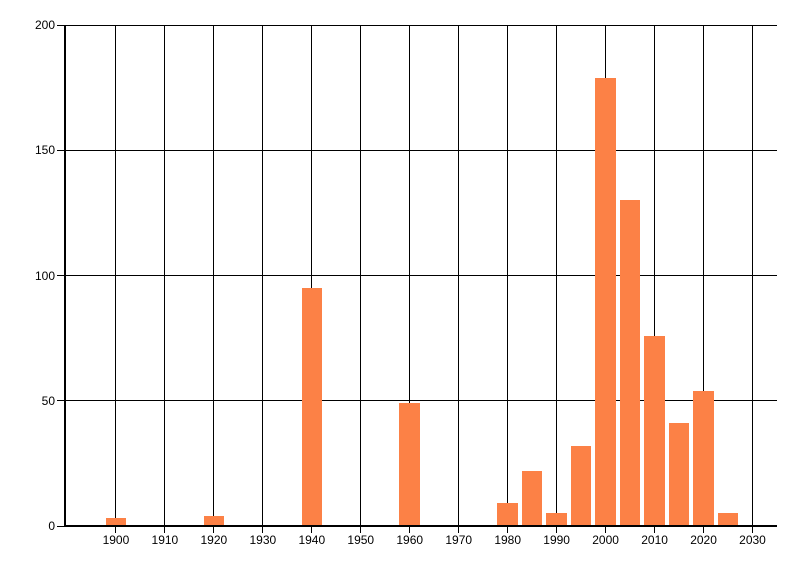 This screenshot has width=800, height=576. Describe the element at coordinates (44, 275) in the screenshot. I see `y-tick-label-100: 100` at that location.